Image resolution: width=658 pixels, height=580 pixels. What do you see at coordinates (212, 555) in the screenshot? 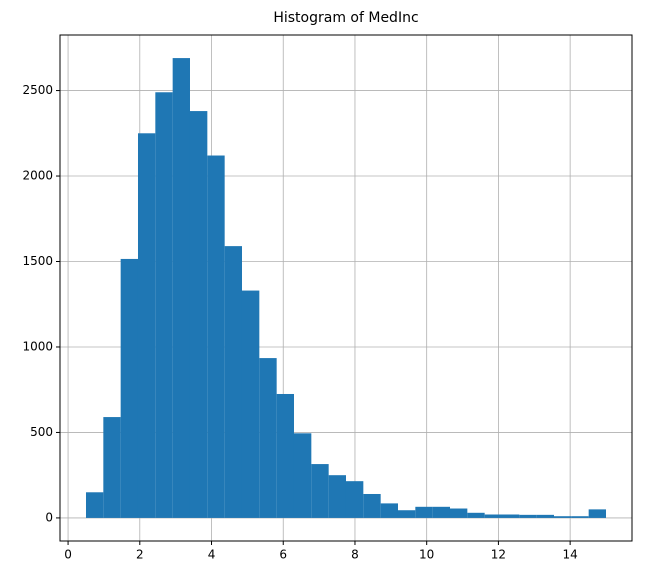
I see `x-tick-label: 4` at bounding box center [212, 555].